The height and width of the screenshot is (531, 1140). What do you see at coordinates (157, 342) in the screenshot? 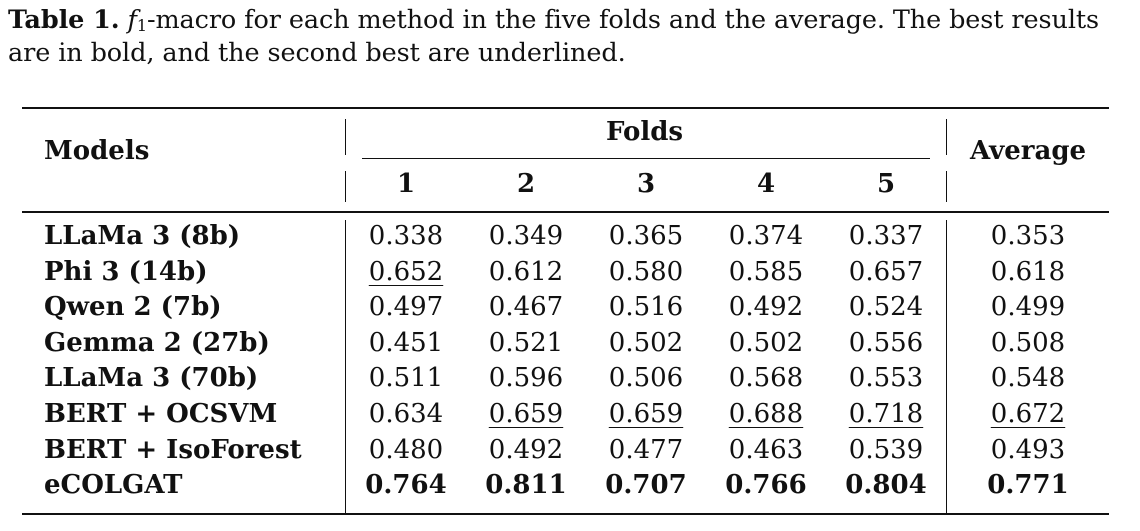
I see `model-name: Gemma 2 (27b)` at bounding box center [157, 342].